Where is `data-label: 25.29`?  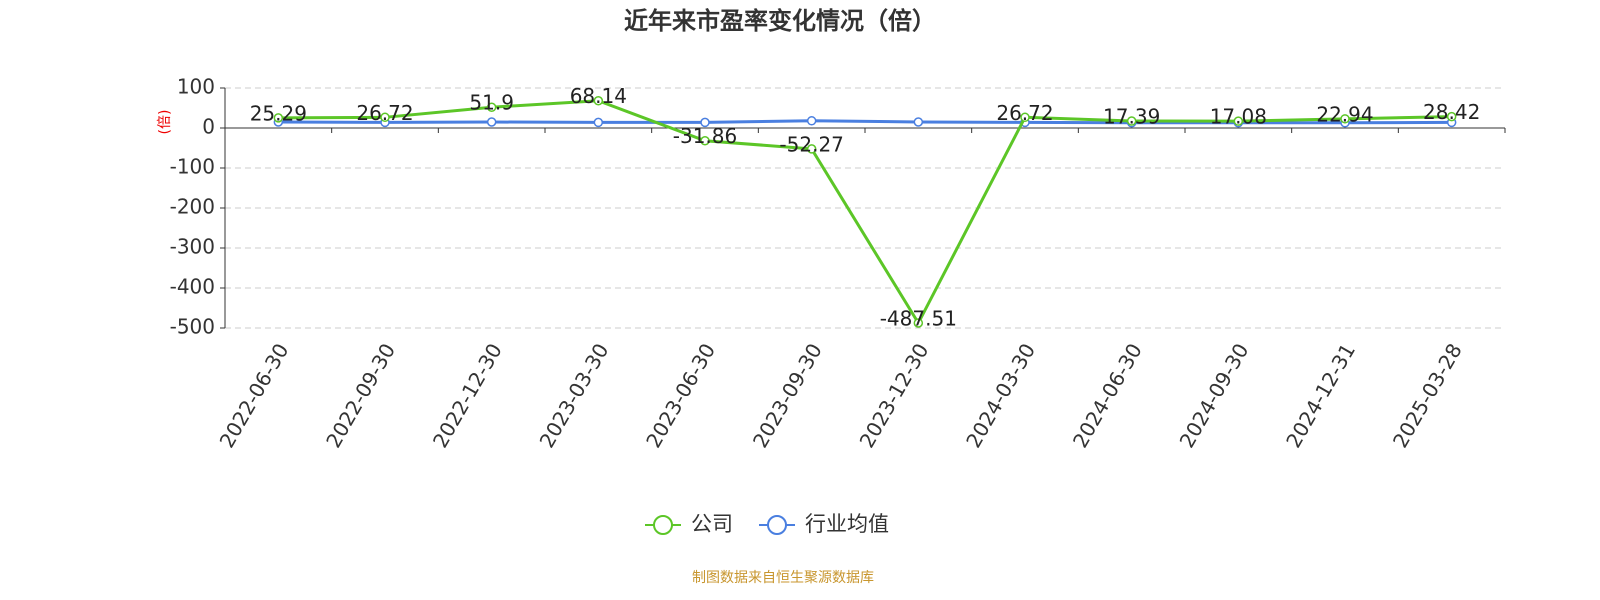 data-label: 25.29 is located at coordinates (278, 113).